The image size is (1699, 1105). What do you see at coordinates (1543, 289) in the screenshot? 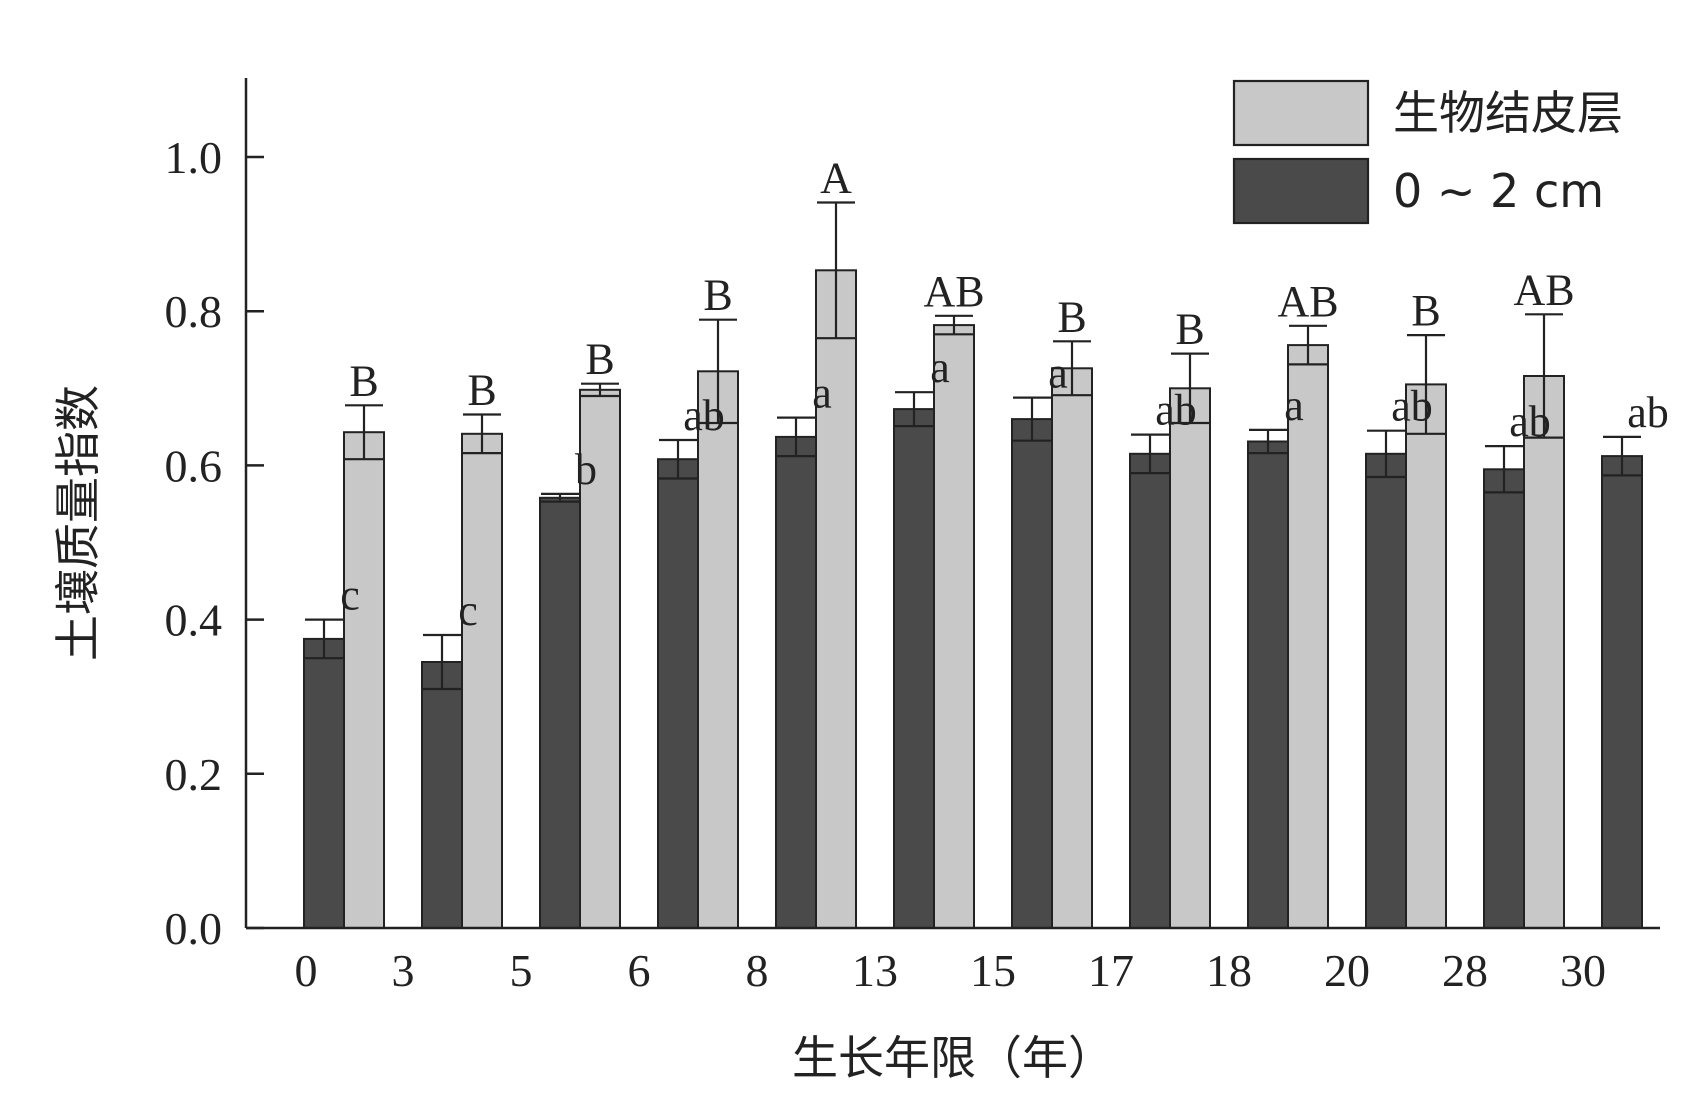
I see `significance-label-crust-30: AB` at bounding box center [1543, 289].